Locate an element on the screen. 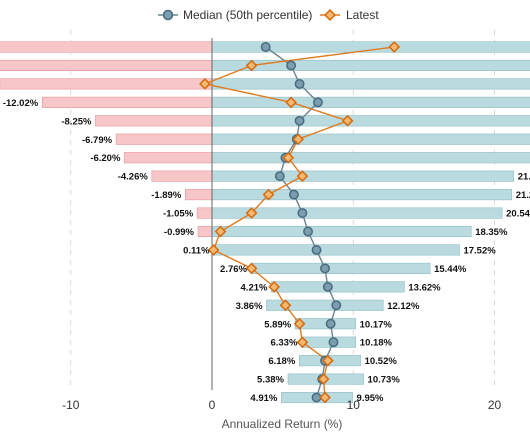 This screenshot has height=443, width=530. max-value-label: 10.52% is located at coordinates (381, 361).